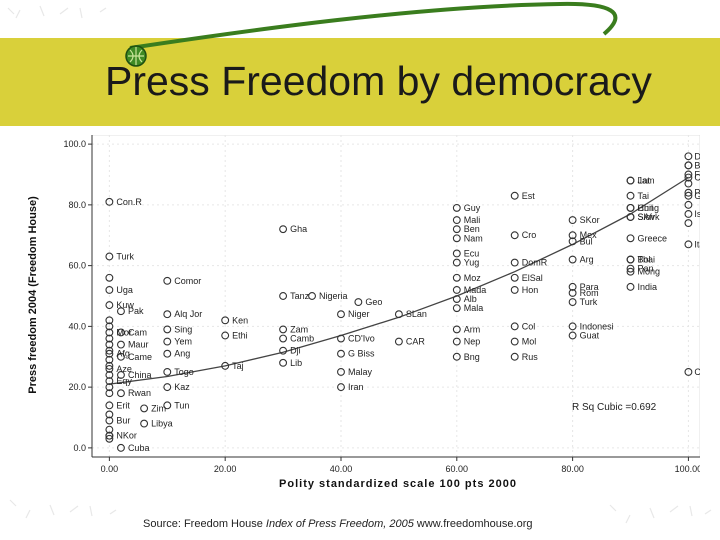 The width and height of the screenshot is (720, 540). What do you see at coordinates (472, 342) in the screenshot?
I see `point-label: Nep` at bounding box center [472, 342].